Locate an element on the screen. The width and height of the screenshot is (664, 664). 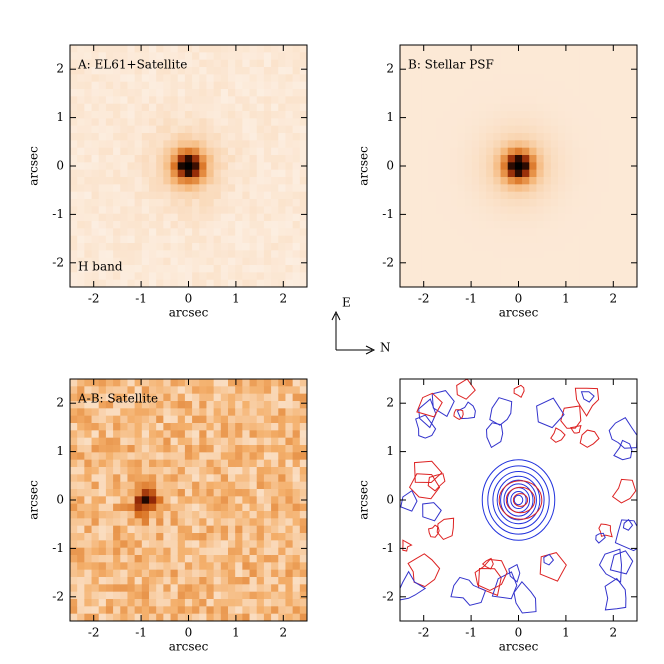
x-tick-label: 0 is located at coordinates (189, 633).